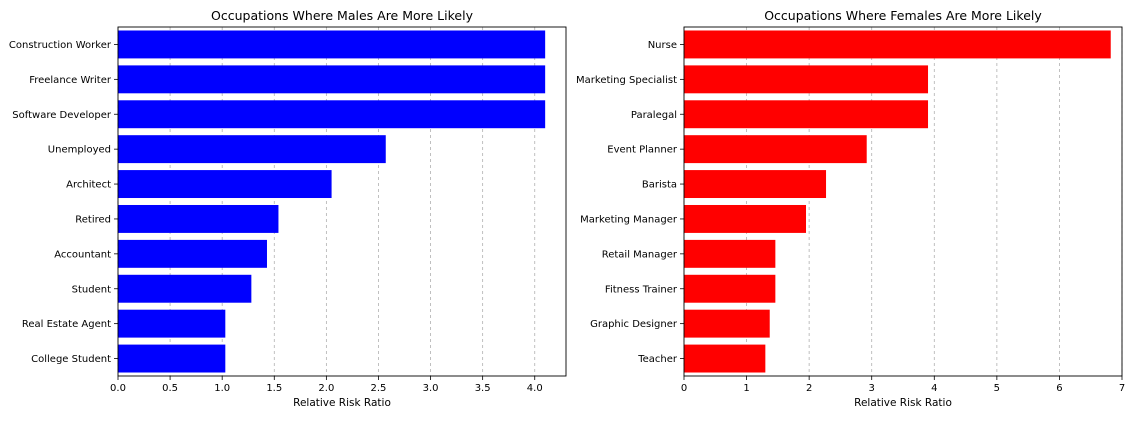 The width and height of the screenshot is (1125, 423). What do you see at coordinates (483, 388) in the screenshot?
I see `x-tick-label: 3.5` at bounding box center [483, 388].